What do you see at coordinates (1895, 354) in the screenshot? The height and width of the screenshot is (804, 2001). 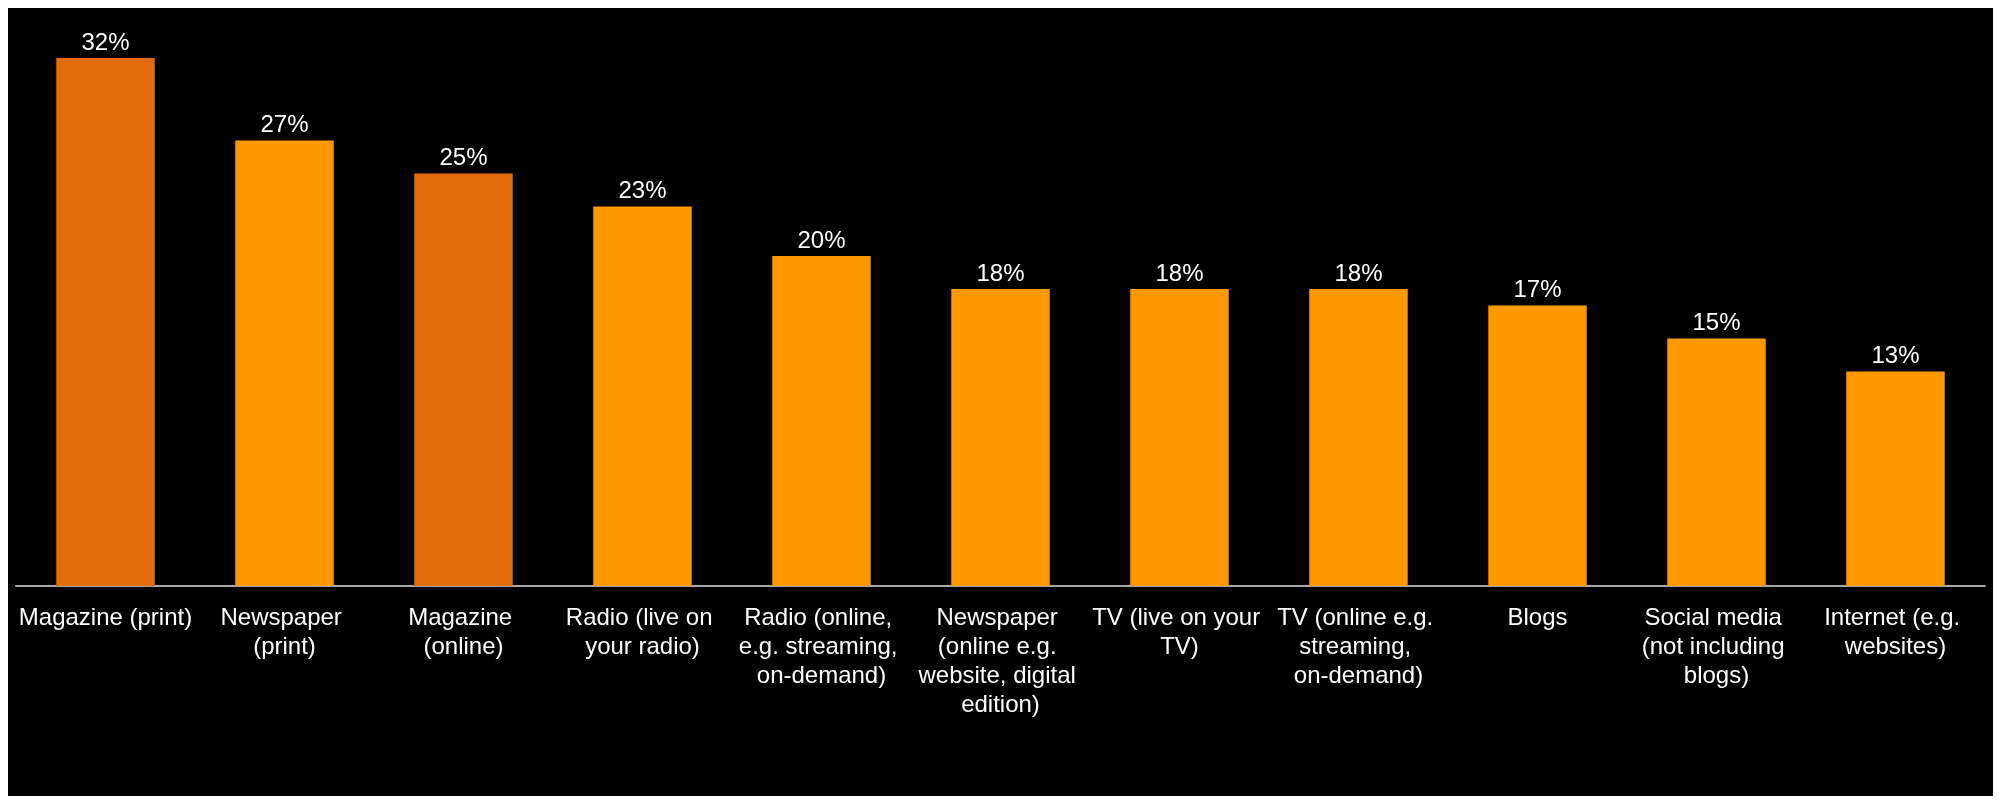 I see `data-label: 13%` at bounding box center [1895, 354].